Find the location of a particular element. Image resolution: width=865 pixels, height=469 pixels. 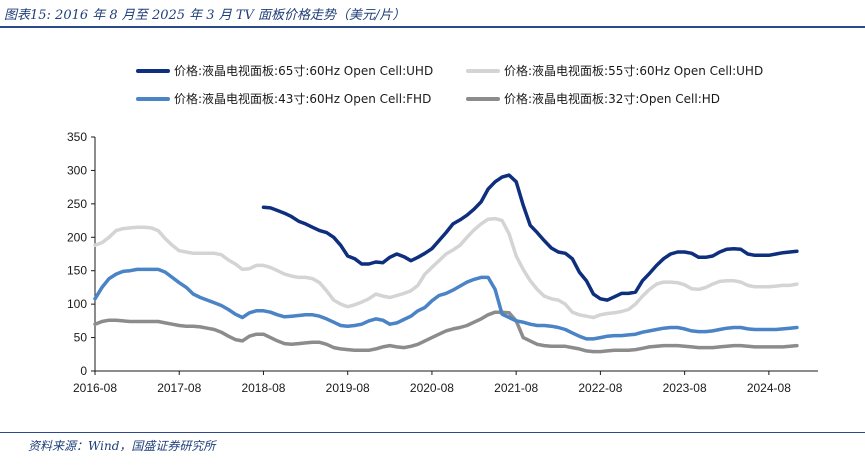

legend-label-1: 价格:液晶电视面板:55寸:60Hz Open Cell:UHD is located at coordinates (633, 70).